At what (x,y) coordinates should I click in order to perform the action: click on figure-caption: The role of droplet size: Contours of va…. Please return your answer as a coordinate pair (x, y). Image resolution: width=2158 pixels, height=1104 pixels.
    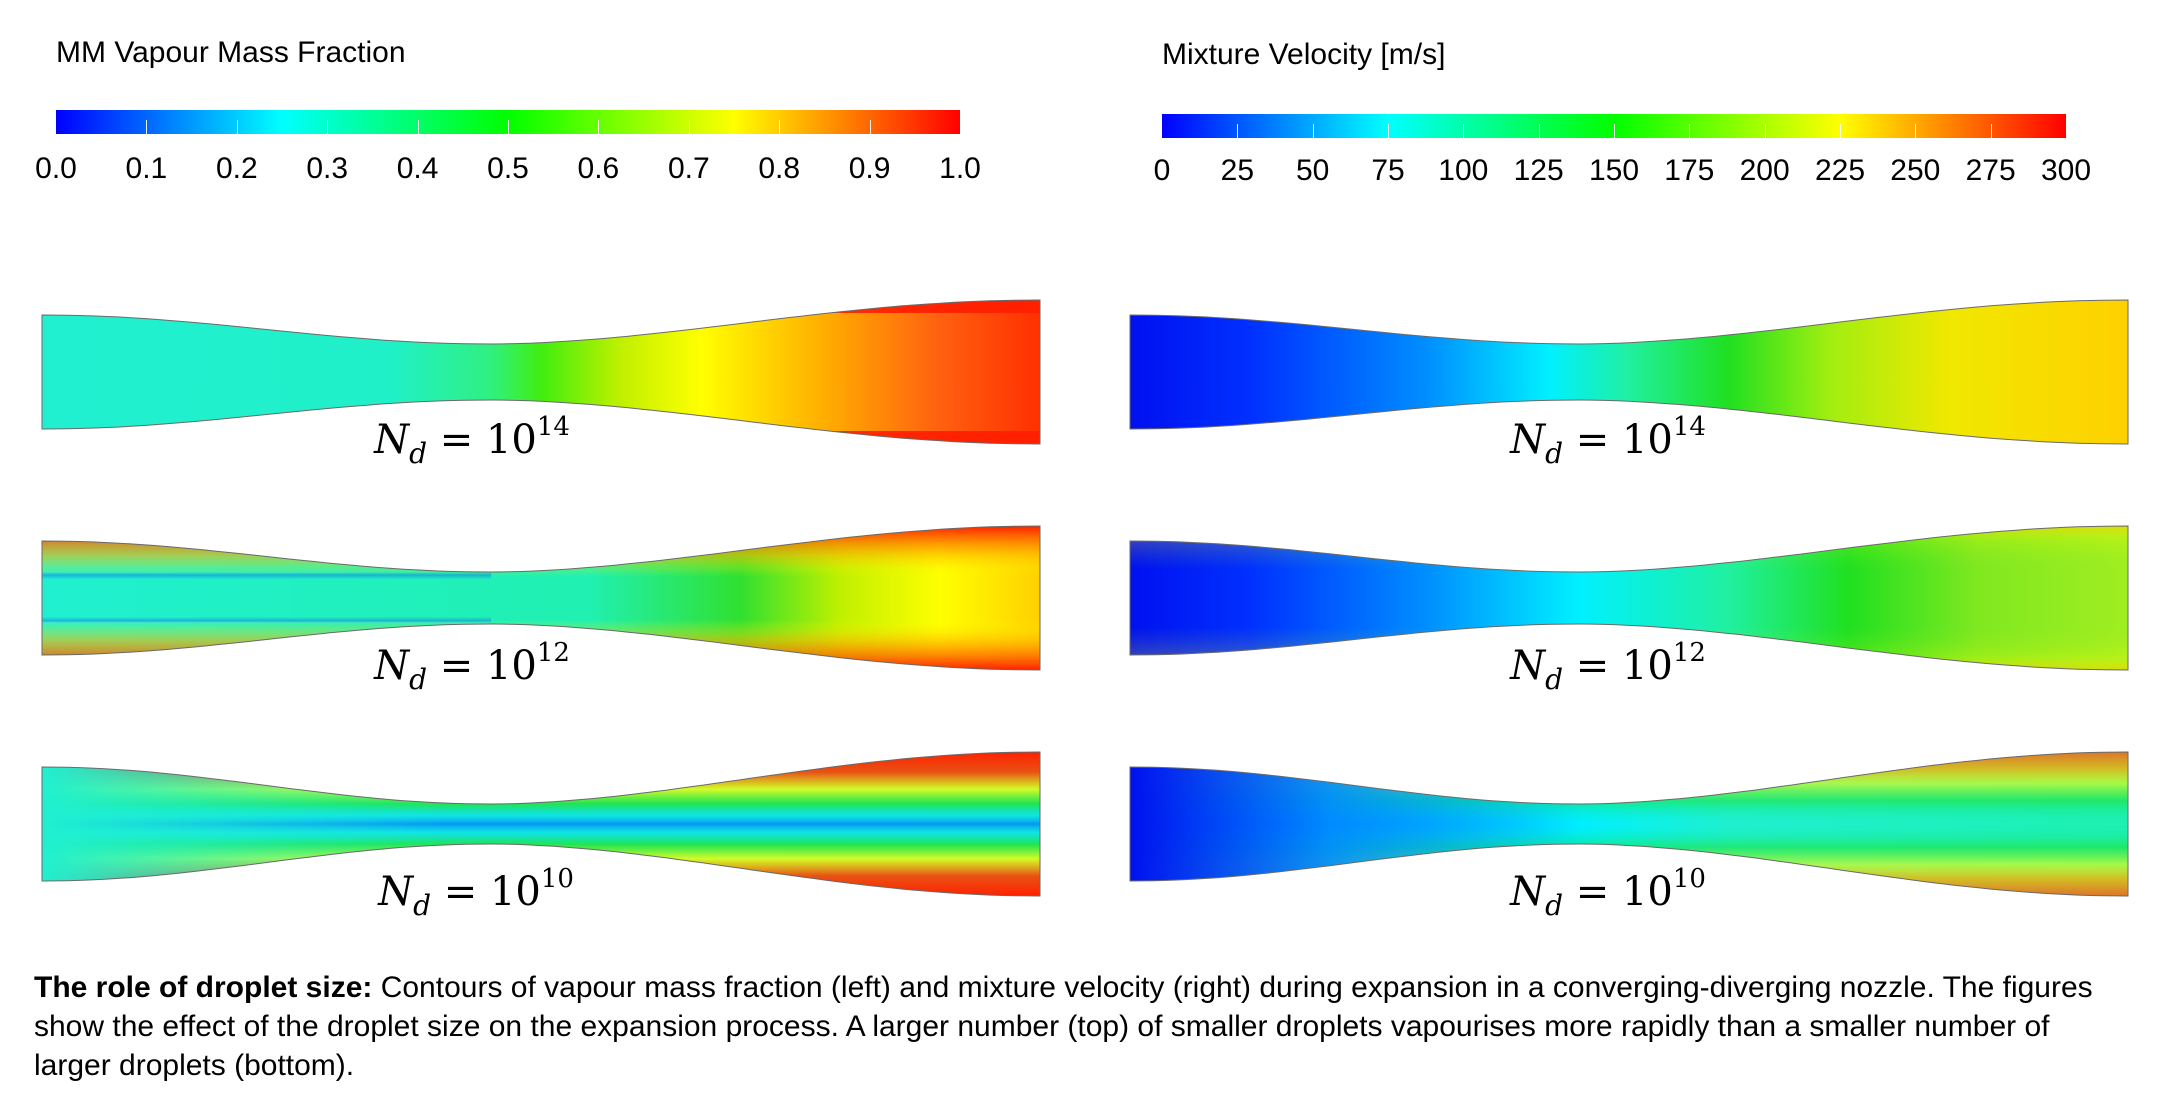
    Looking at the image, I should click on (1079, 1026).